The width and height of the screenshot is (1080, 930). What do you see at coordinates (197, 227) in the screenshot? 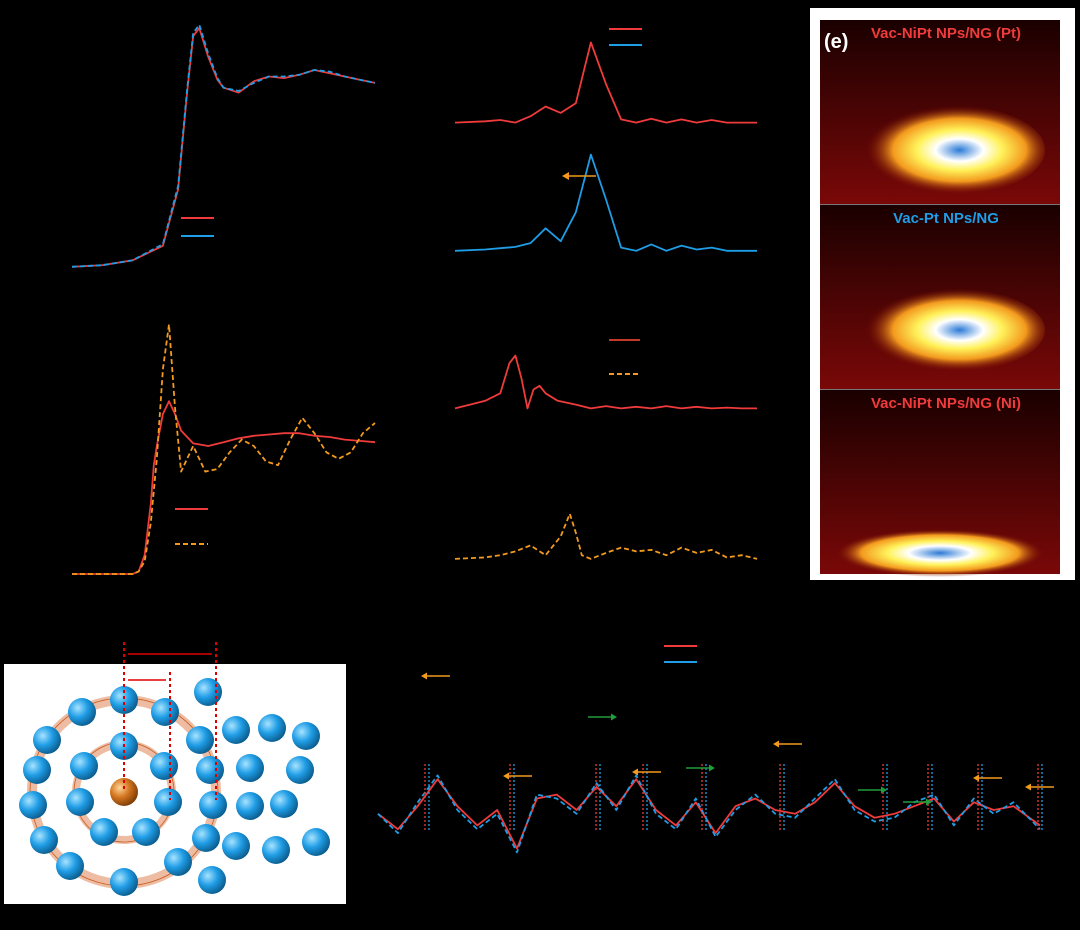
I see `legend-a` at bounding box center [197, 227].